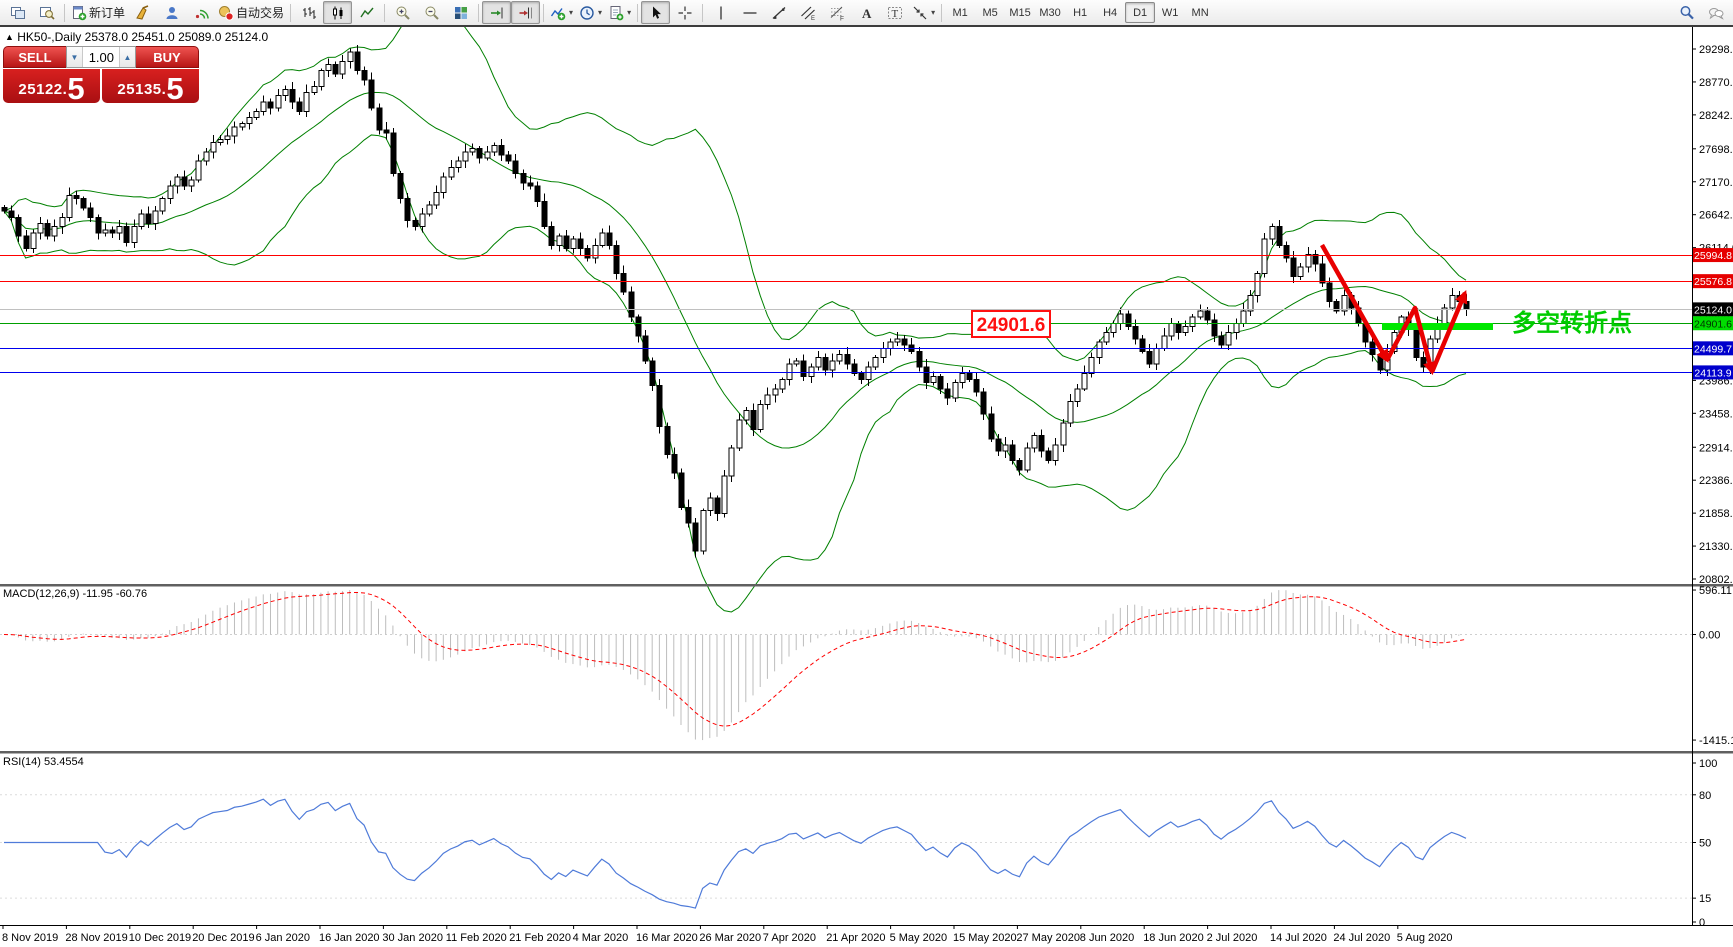 The image size is (1733, 947). I want to click on indicators-button: ▾, so click(561, 12).